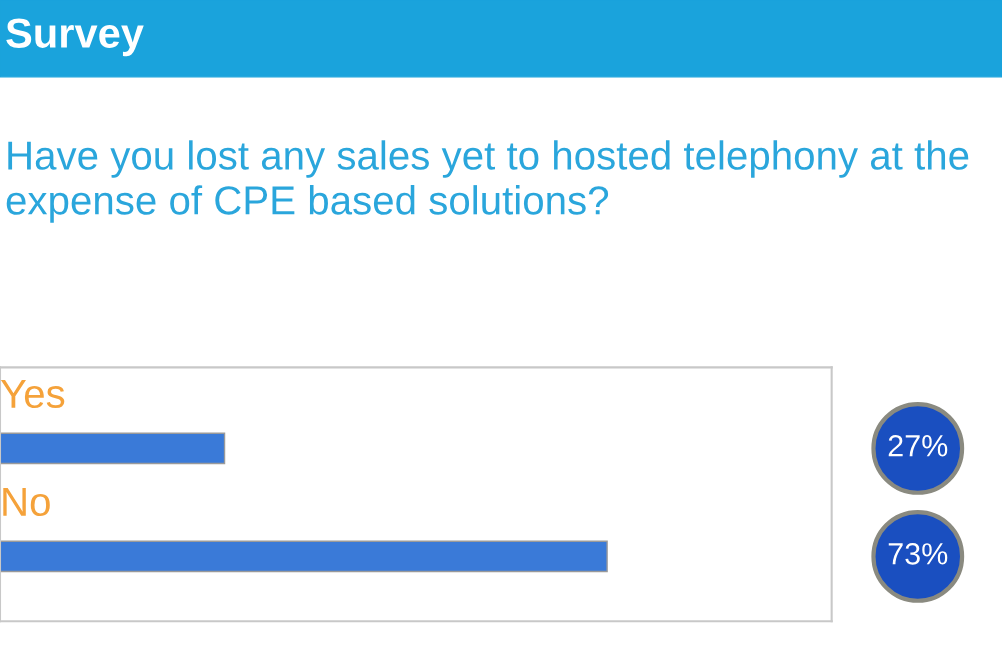  Describe the element at coordinates (918, 553) in the screenshot. I see `data-label: 73%` at that location.